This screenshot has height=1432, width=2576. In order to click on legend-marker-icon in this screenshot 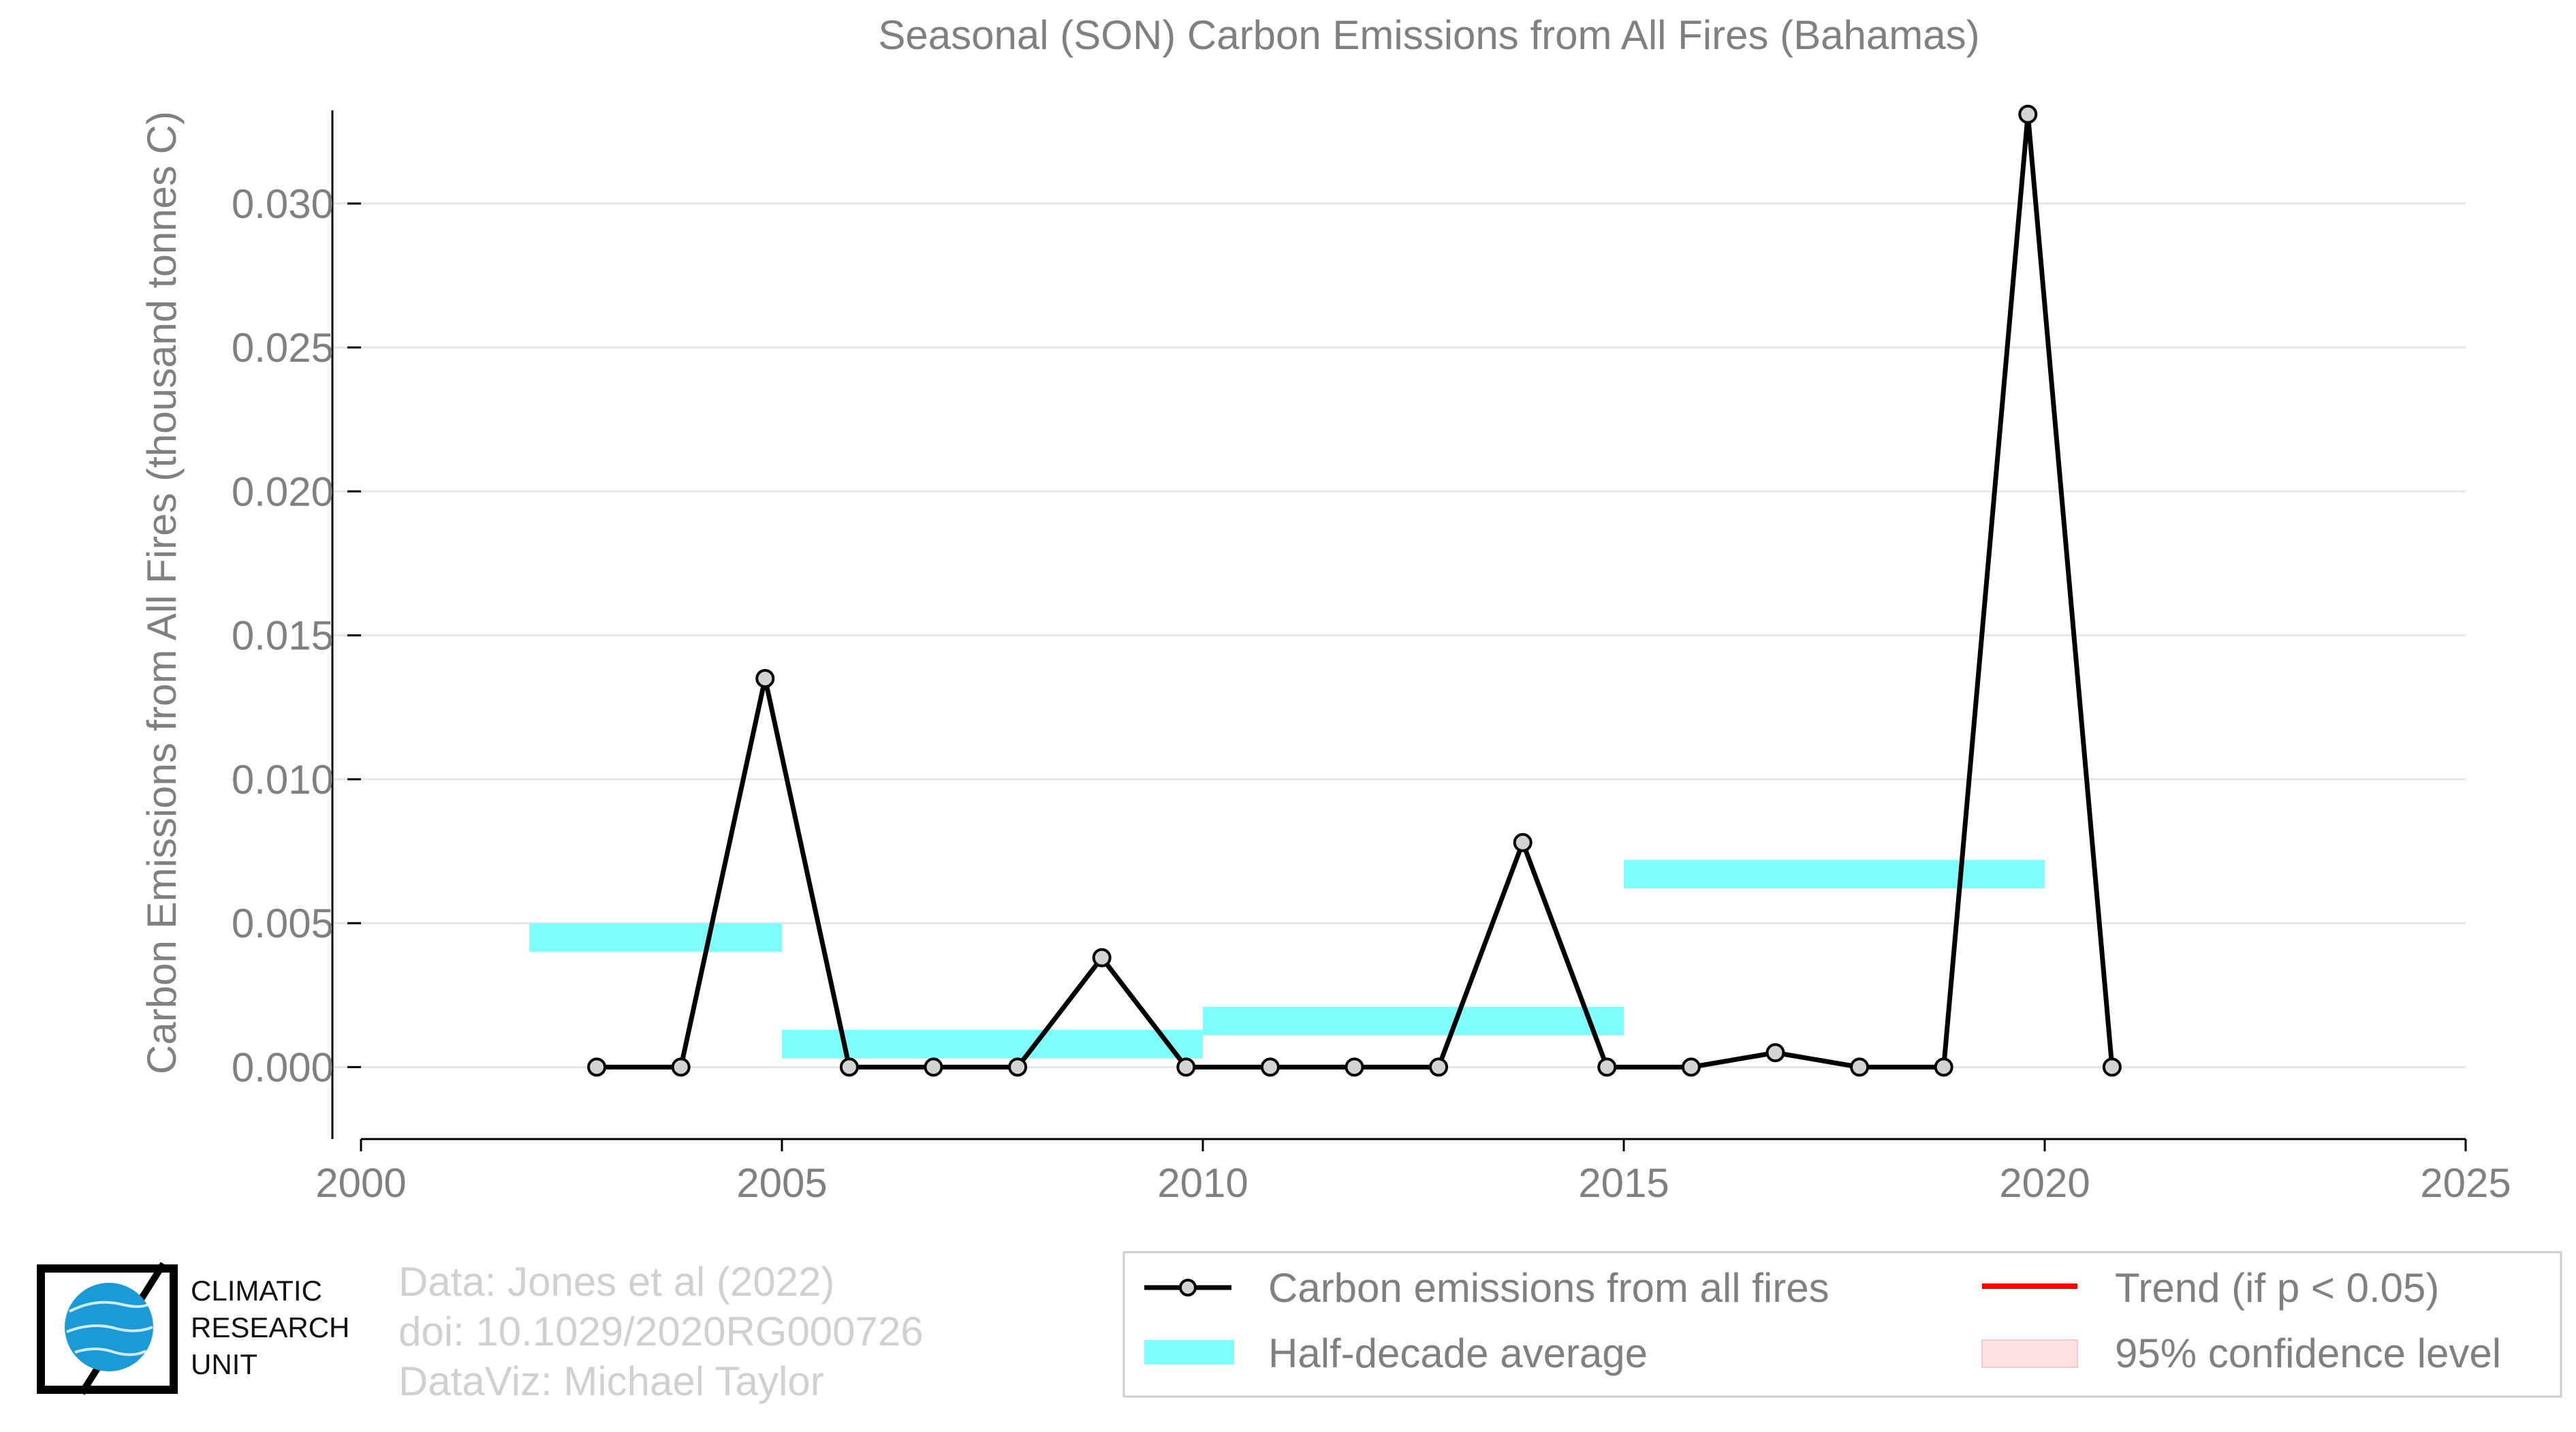, I will do `click(1188, 1287)`.